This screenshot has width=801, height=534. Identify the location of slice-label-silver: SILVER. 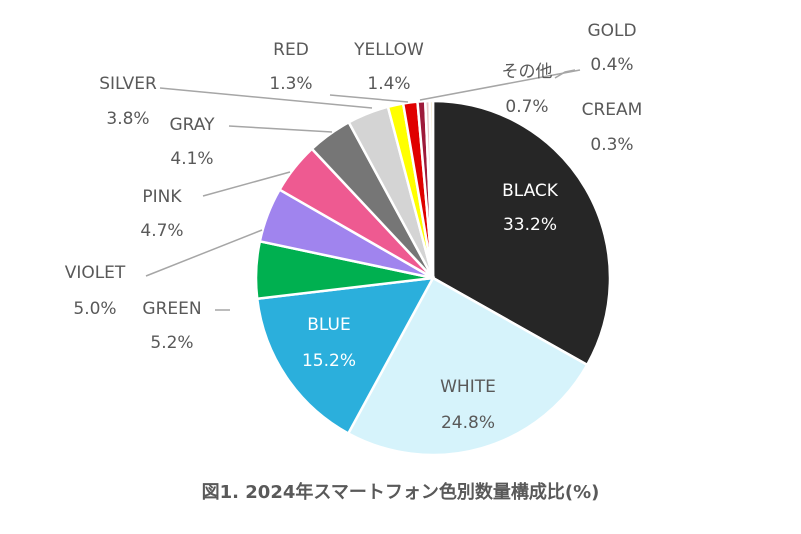
(128, 84).